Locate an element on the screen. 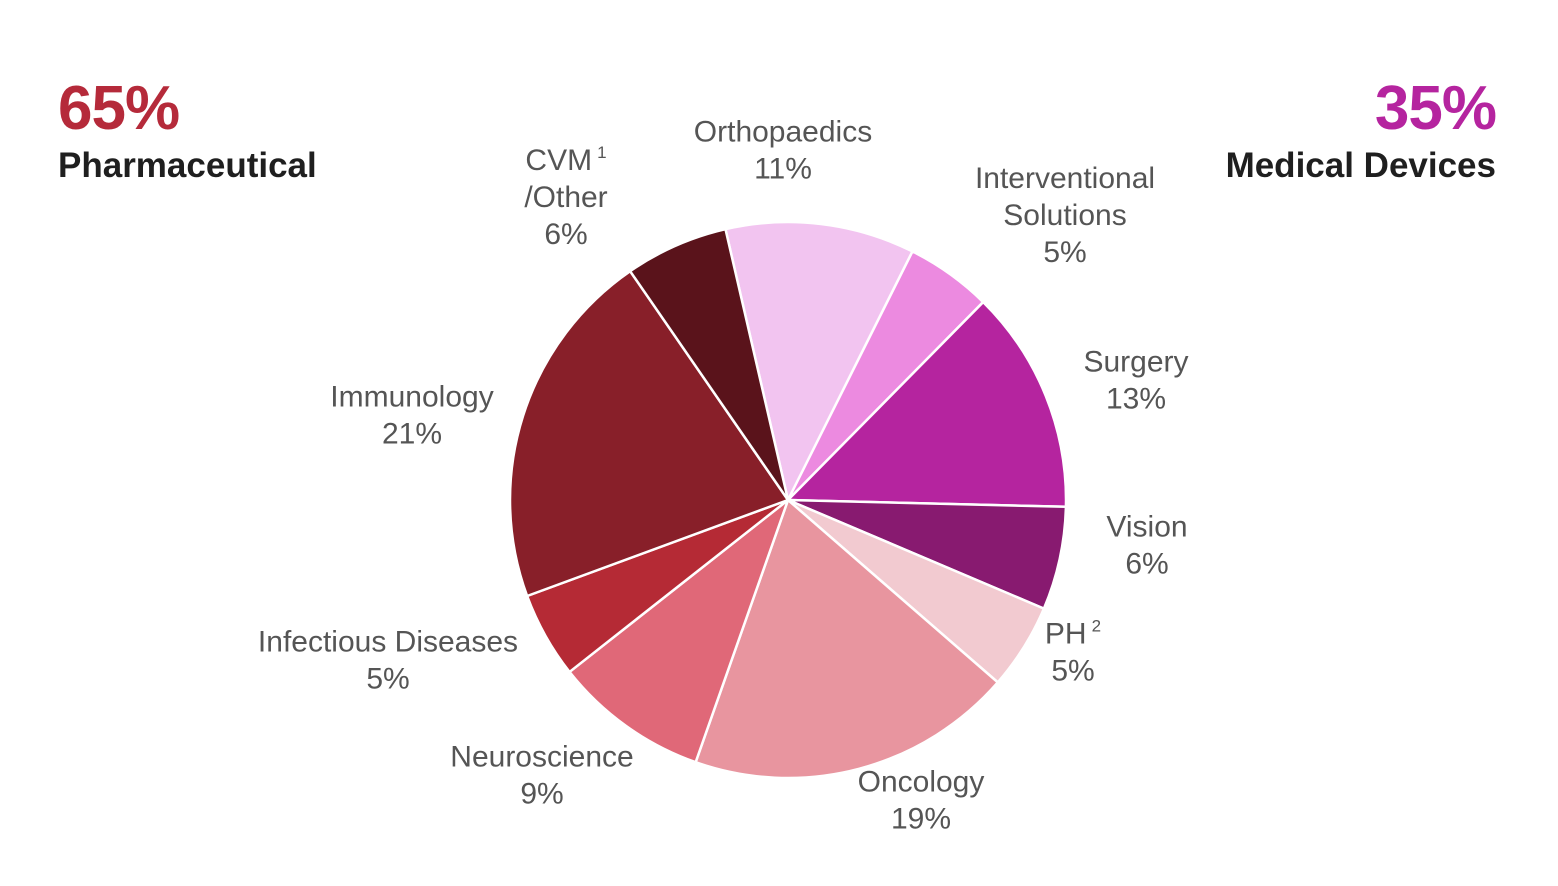 The width and height of the screenshot is (1558, 886). pharmaceutical-summary: 65% Pharmaceutical is located at coordinates (187, 132).